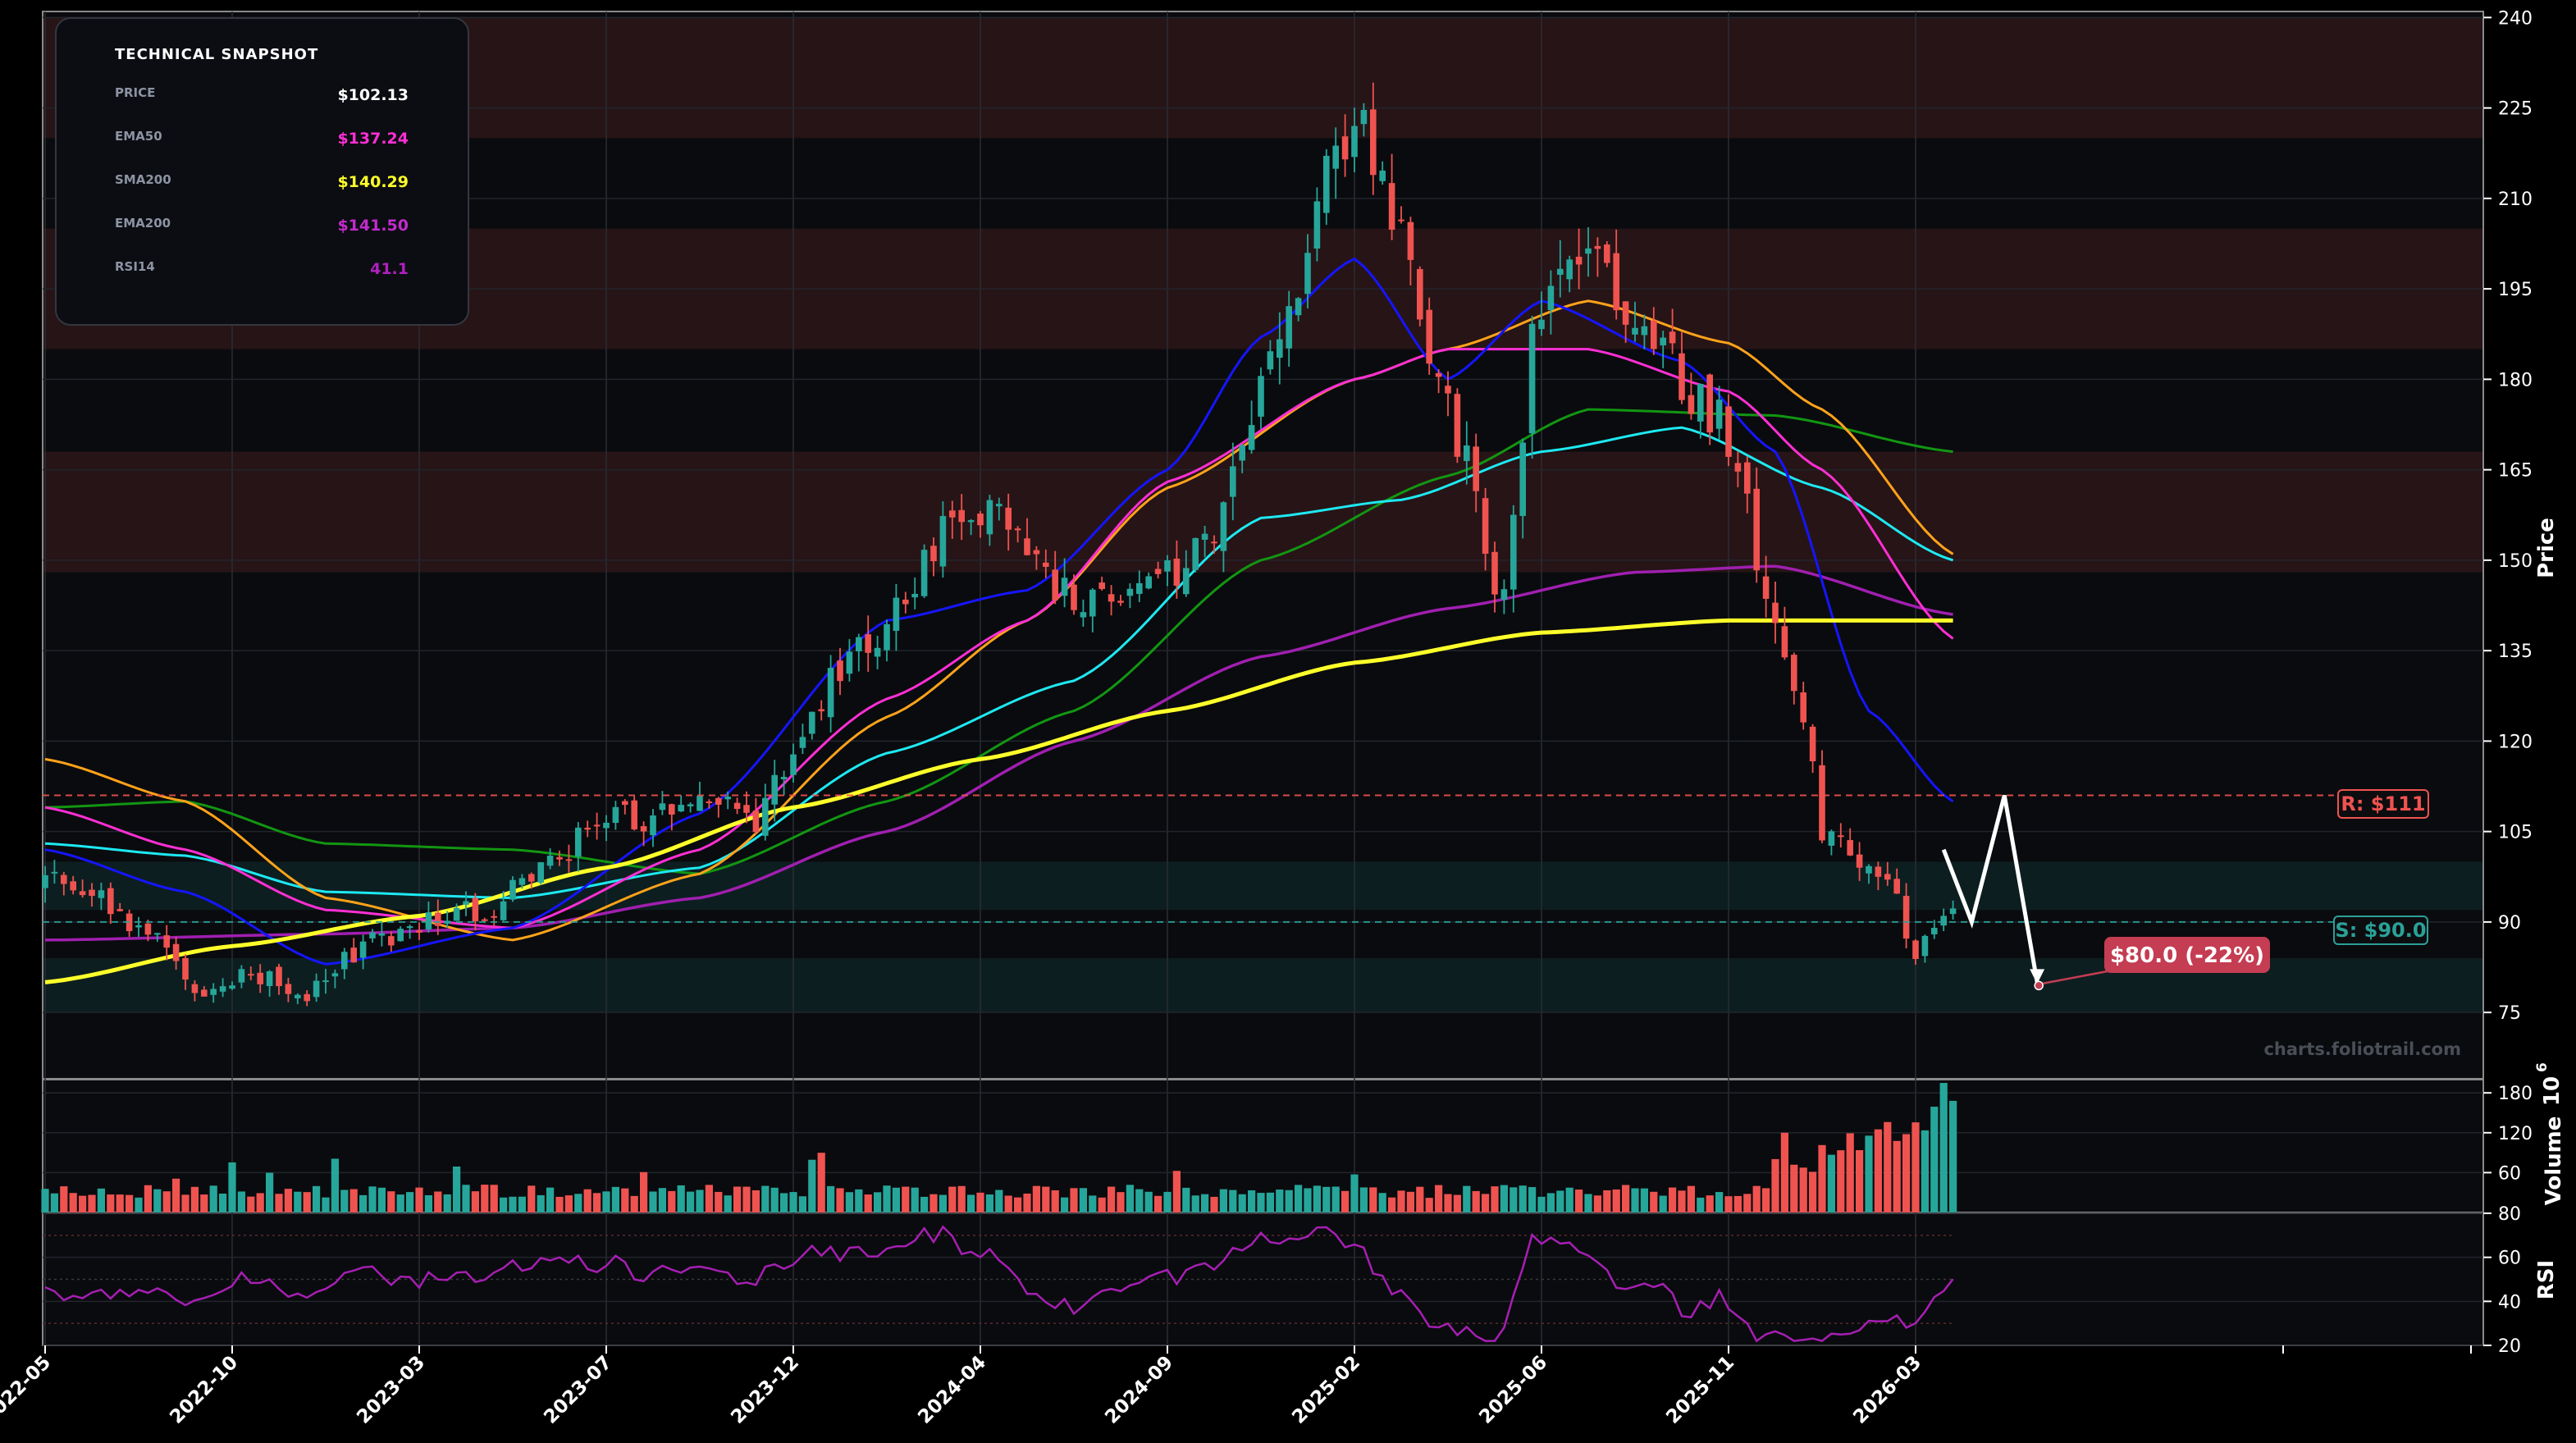  What do you see at coordinates (28, 1390) in the screenshot?
I see `x-tick-label: 2022-05` at bounding box center [28, 1390].